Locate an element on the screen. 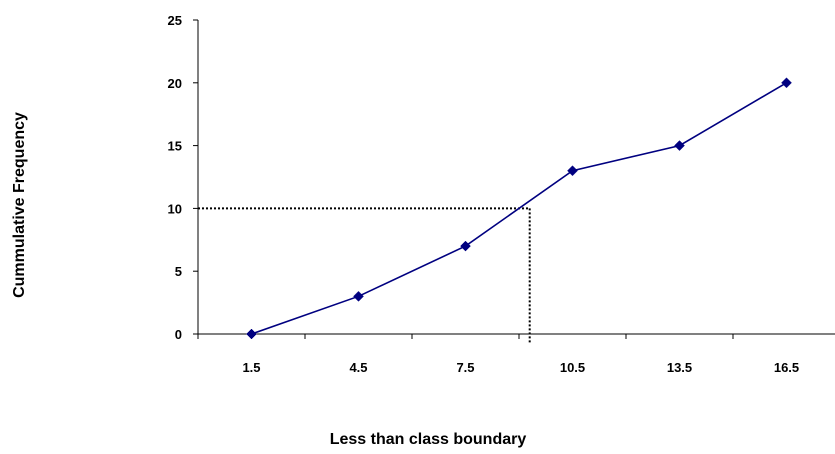  y-tick-label: 20 is located at coordinates (175, 83).